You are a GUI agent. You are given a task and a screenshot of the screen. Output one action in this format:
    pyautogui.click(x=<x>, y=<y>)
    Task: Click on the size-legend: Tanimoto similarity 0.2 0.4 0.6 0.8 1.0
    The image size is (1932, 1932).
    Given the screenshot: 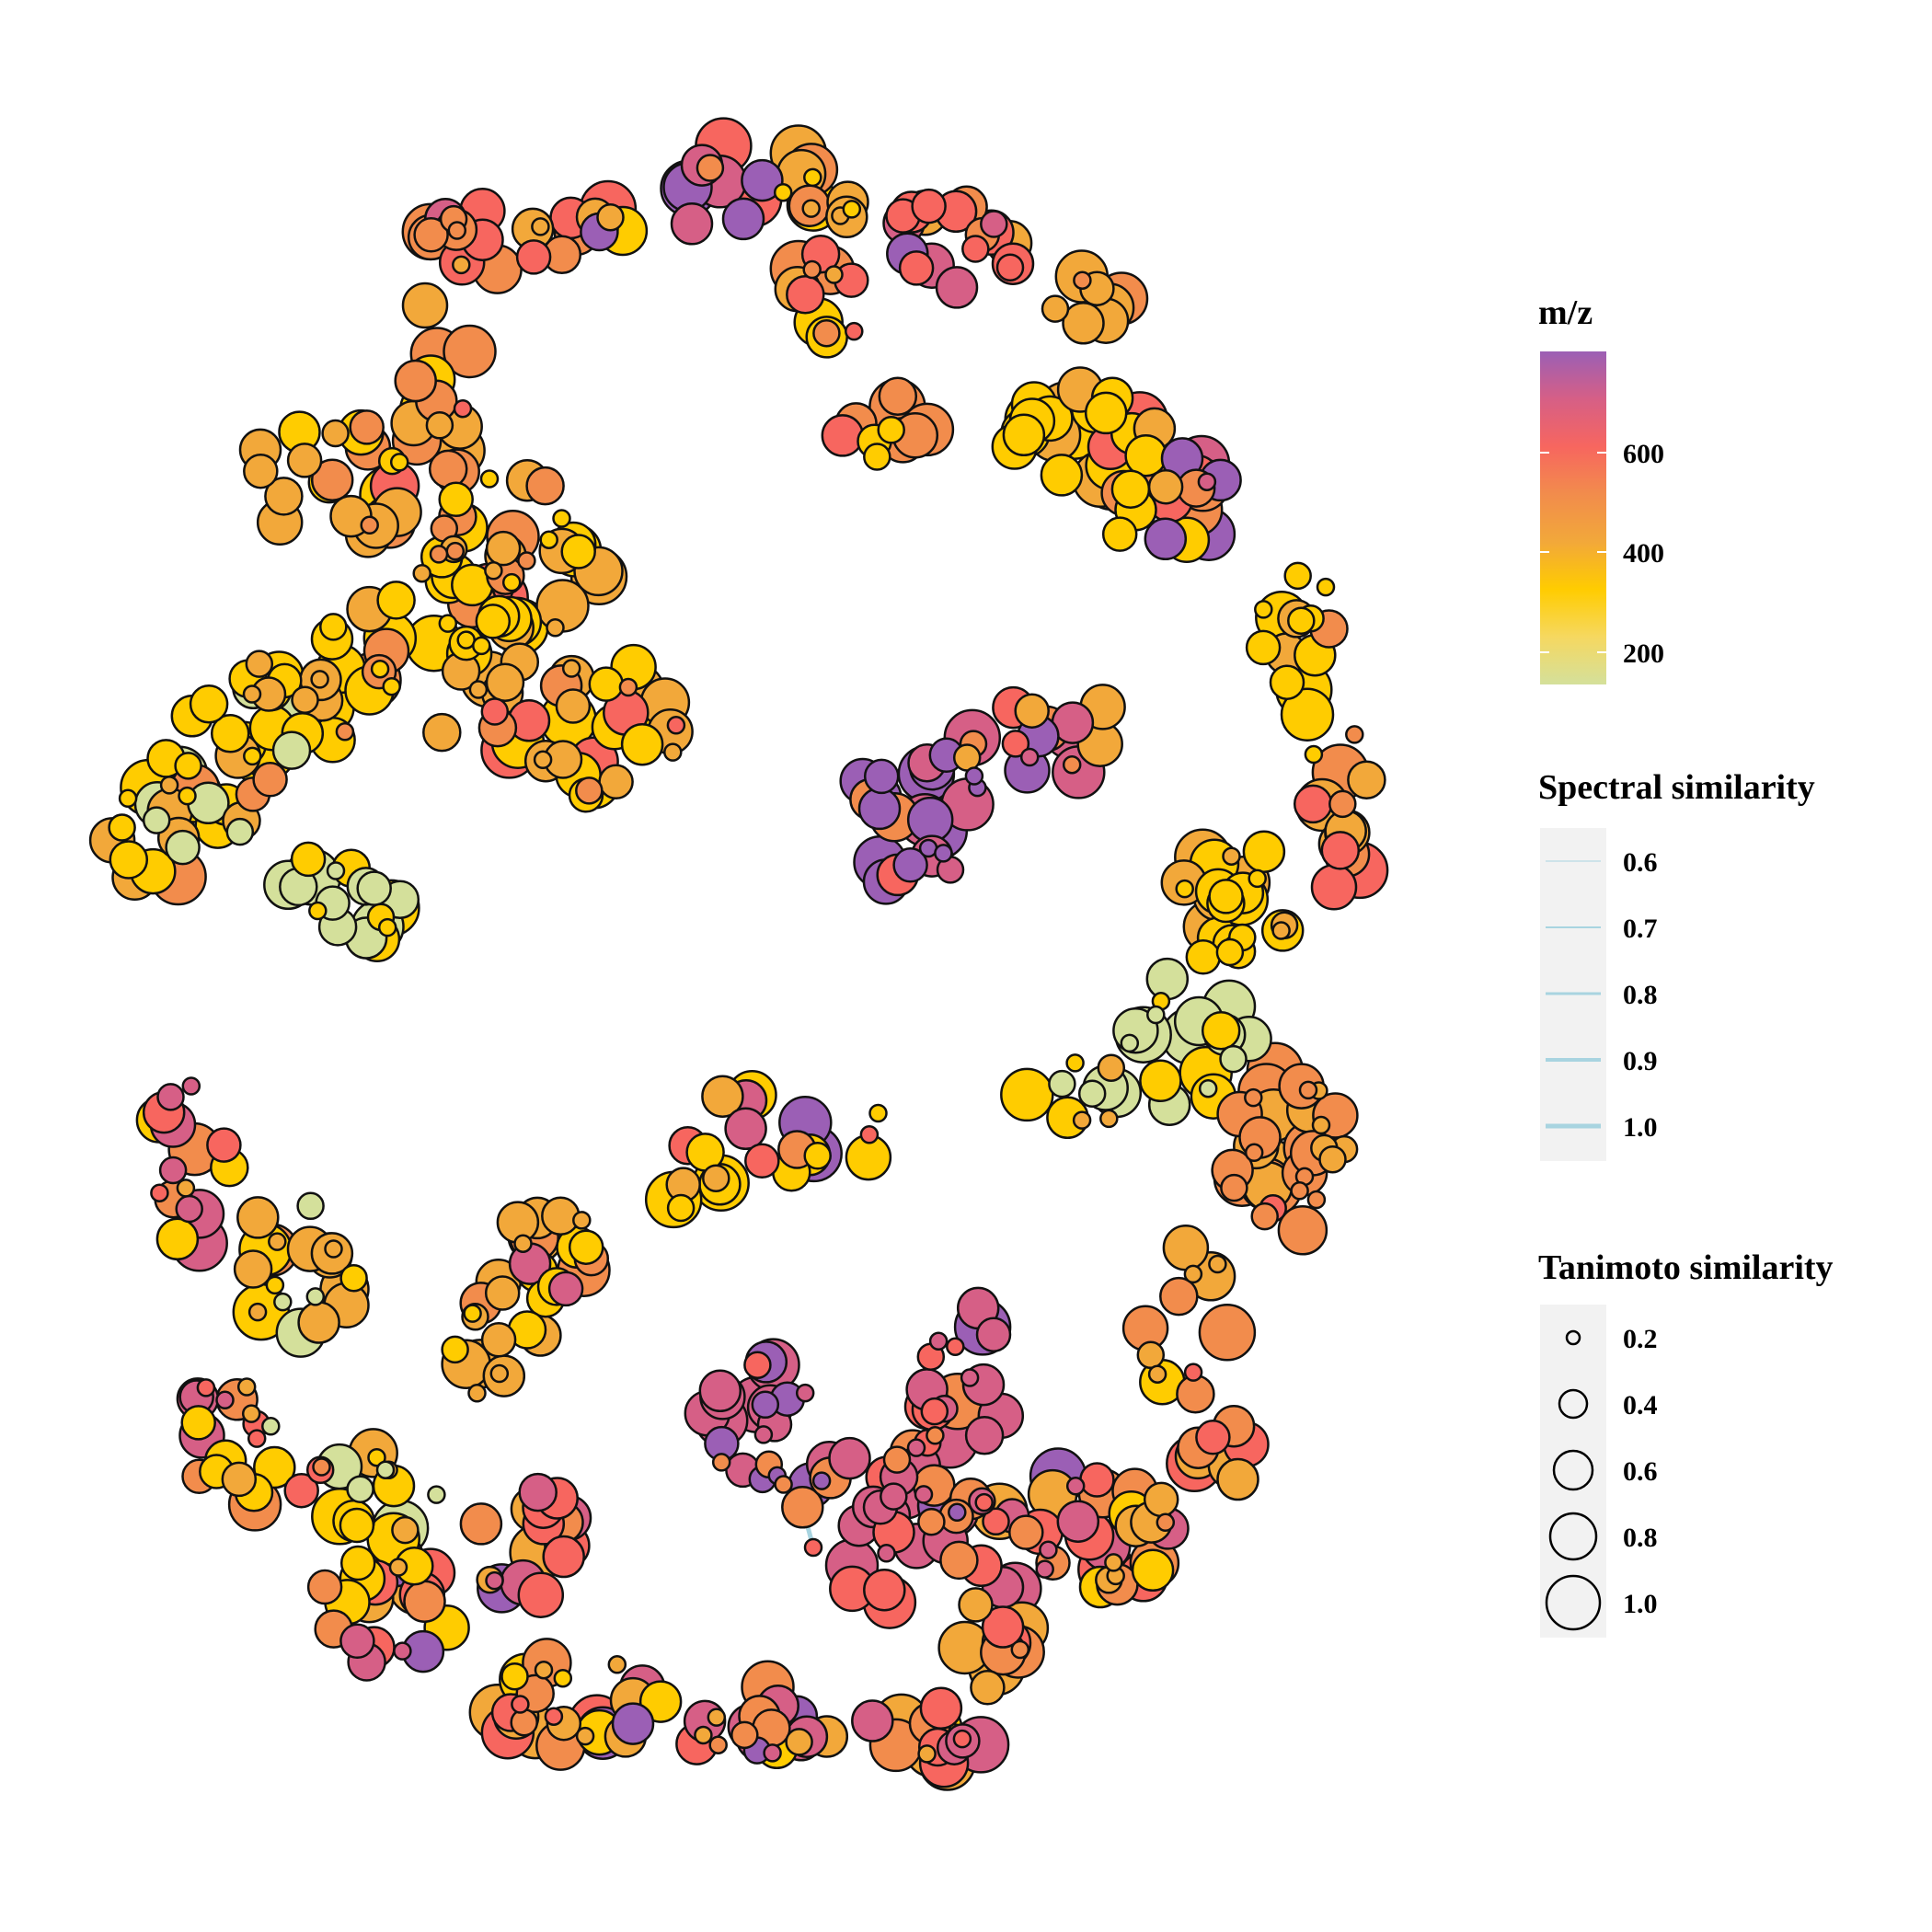 What is the action you would take?
    pyautogui.click(x=1686, y=1443)
    